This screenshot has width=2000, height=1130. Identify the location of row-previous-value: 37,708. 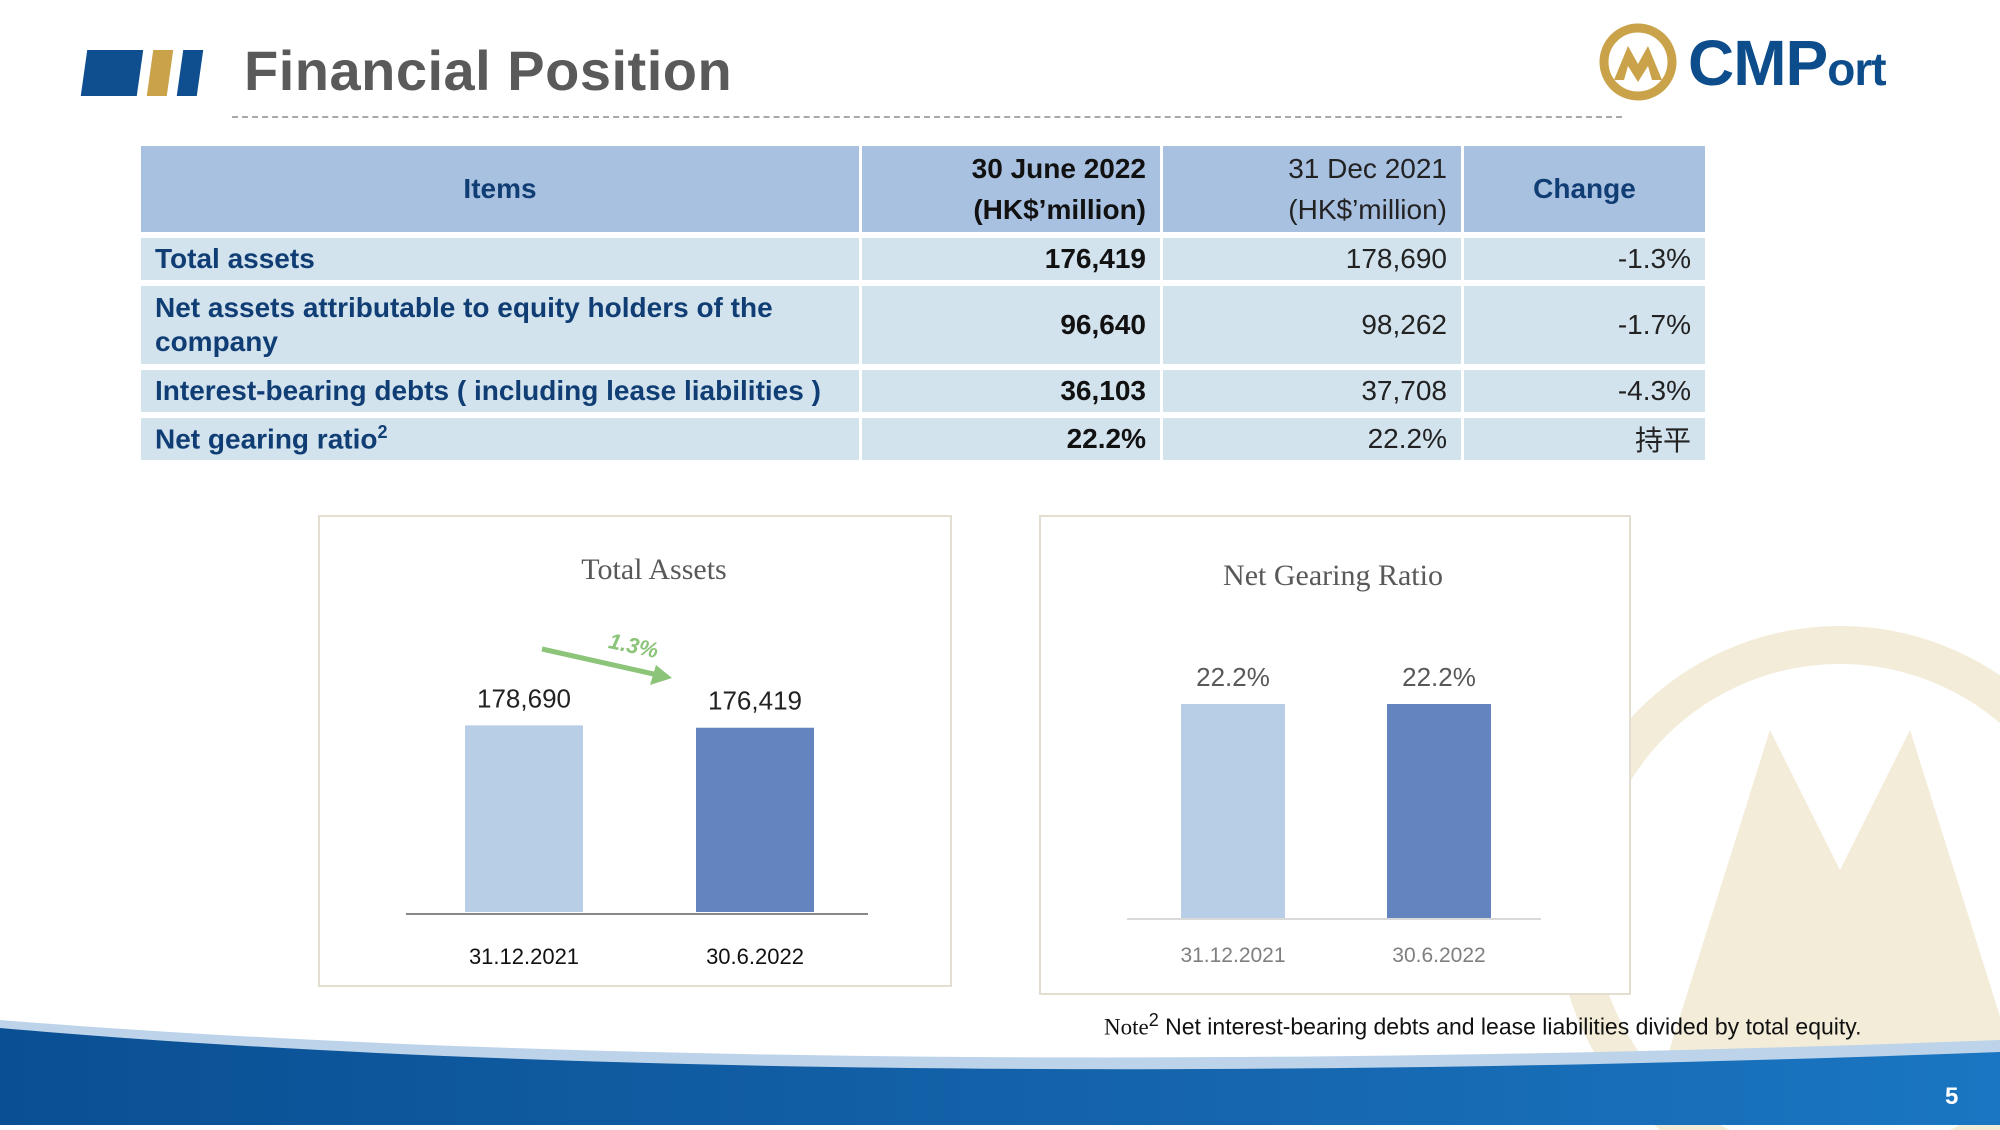
(1312, 391).